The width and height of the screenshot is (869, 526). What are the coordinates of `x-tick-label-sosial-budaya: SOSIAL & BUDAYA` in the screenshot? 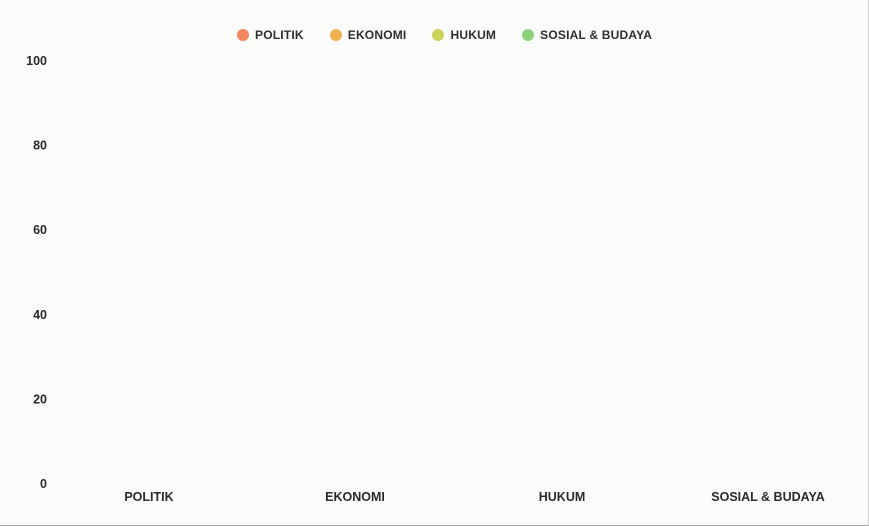 It's located at (767, 497).